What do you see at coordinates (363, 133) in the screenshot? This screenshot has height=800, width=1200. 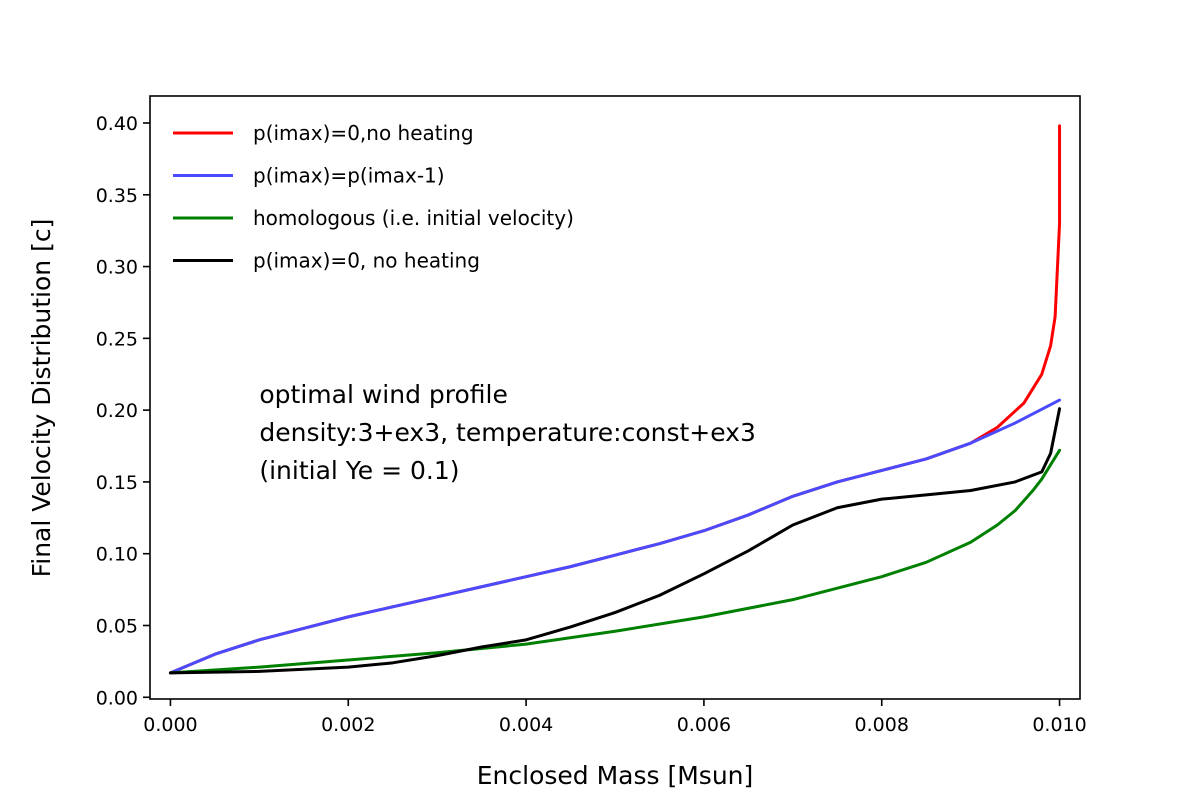 I see `legend-label-0: p(imax)=0,no heating` at bounding box center [363, 133].